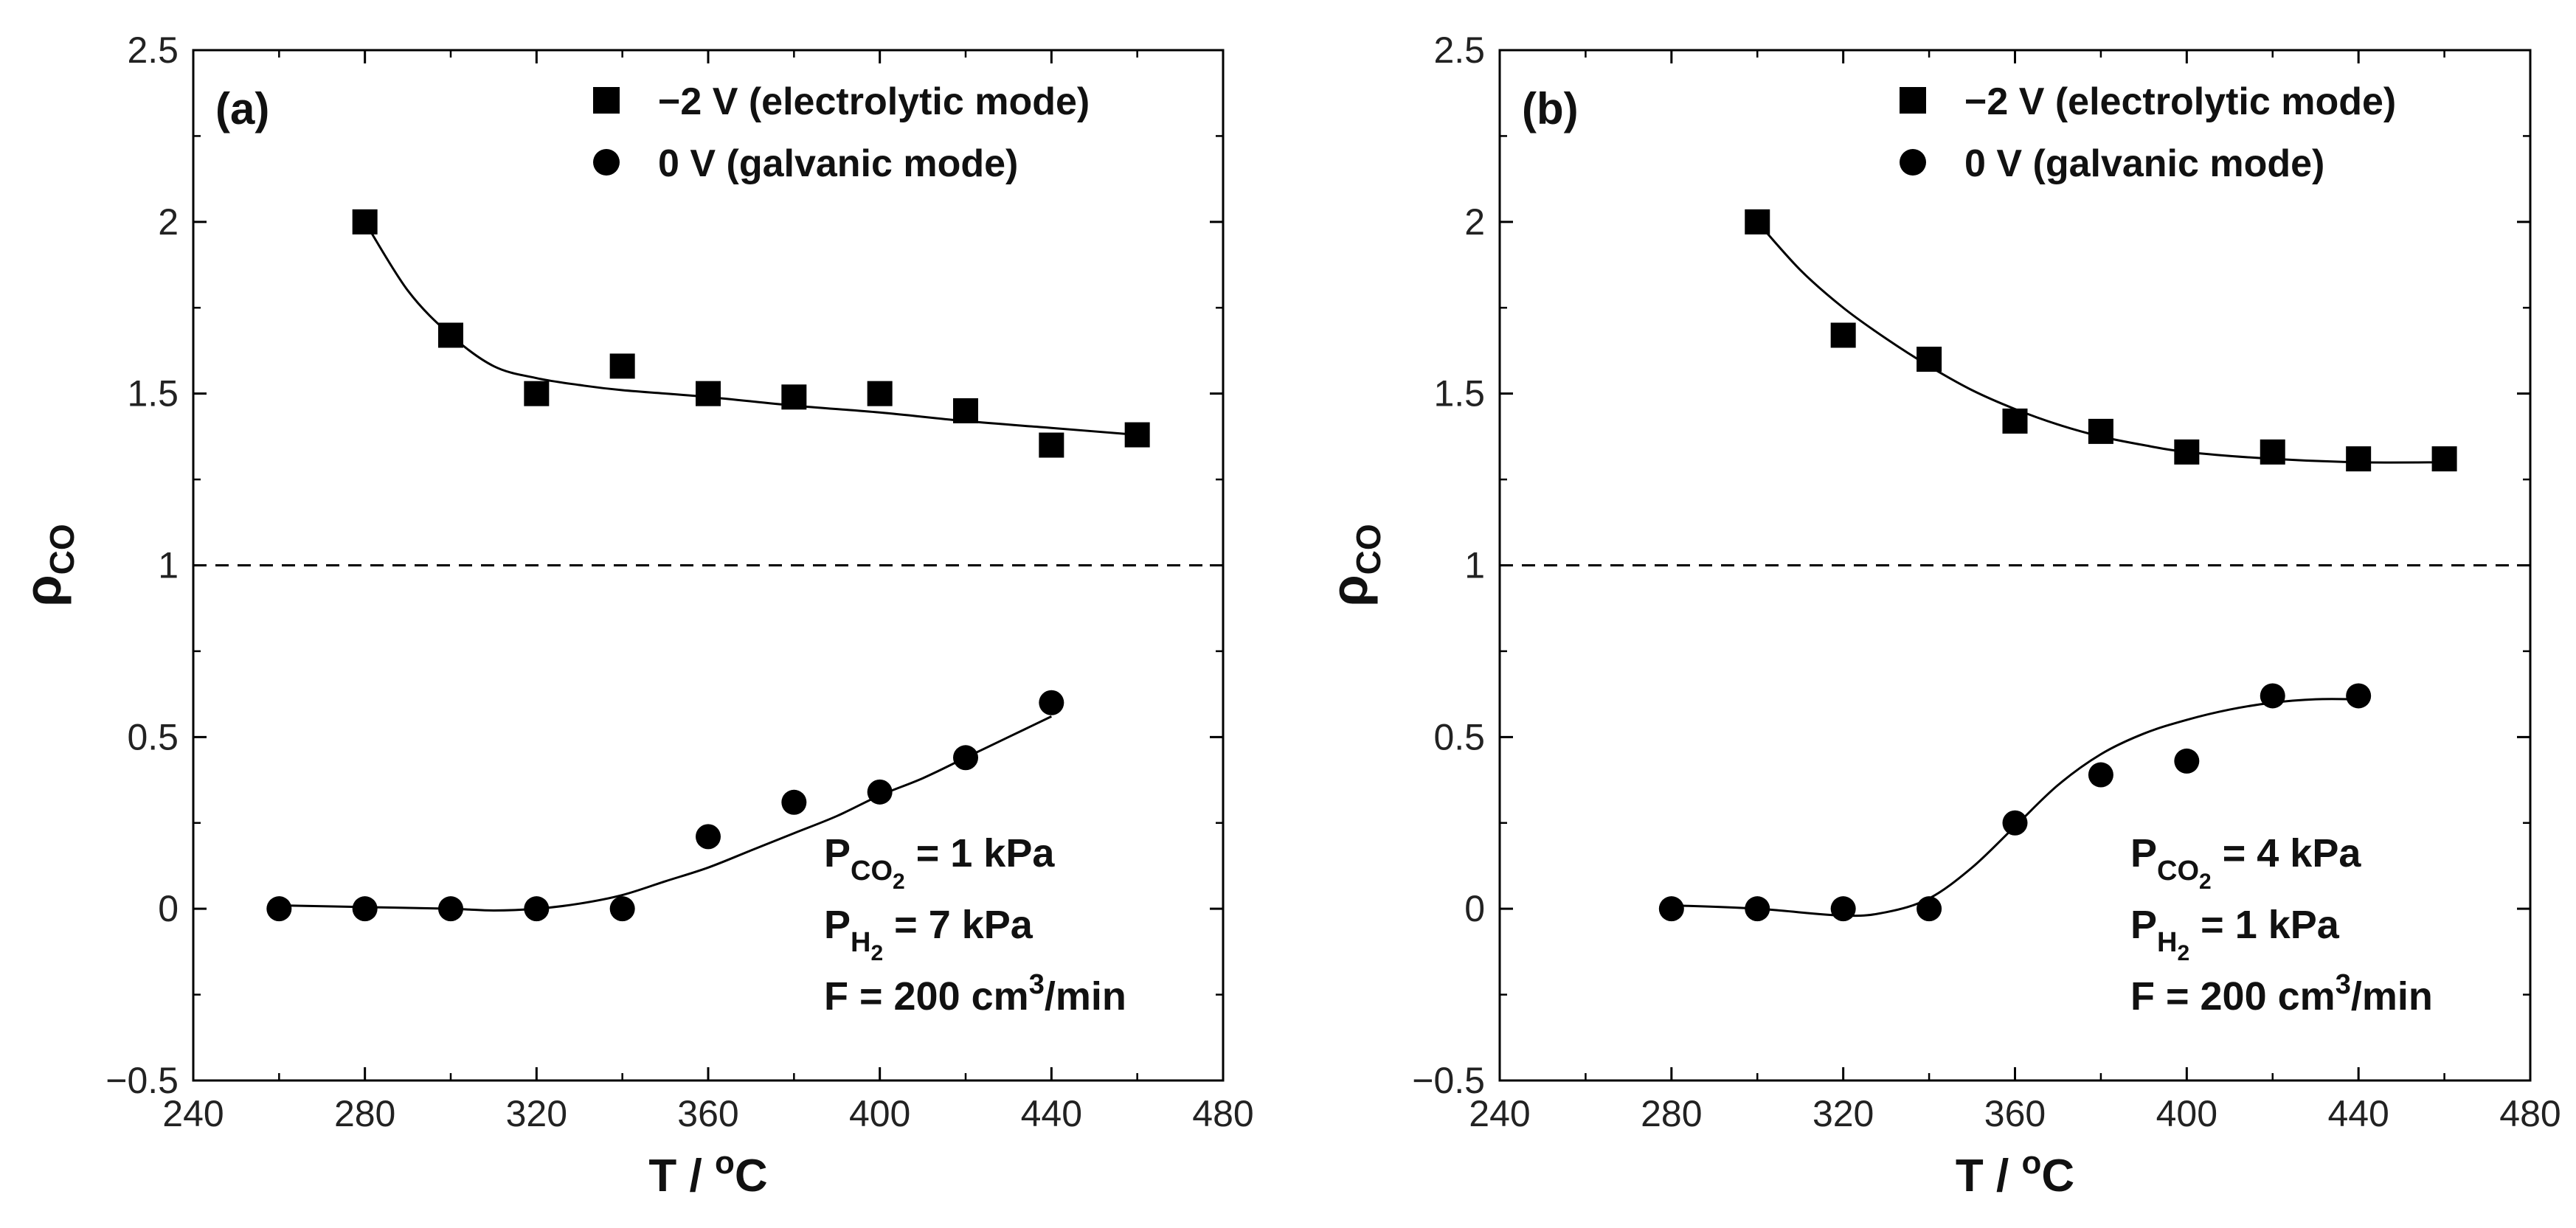 Image resolution: width=2576 pixels, height=1228 pixels. I want to click on x-axis-title-main: T /, so click(1989, 1176).